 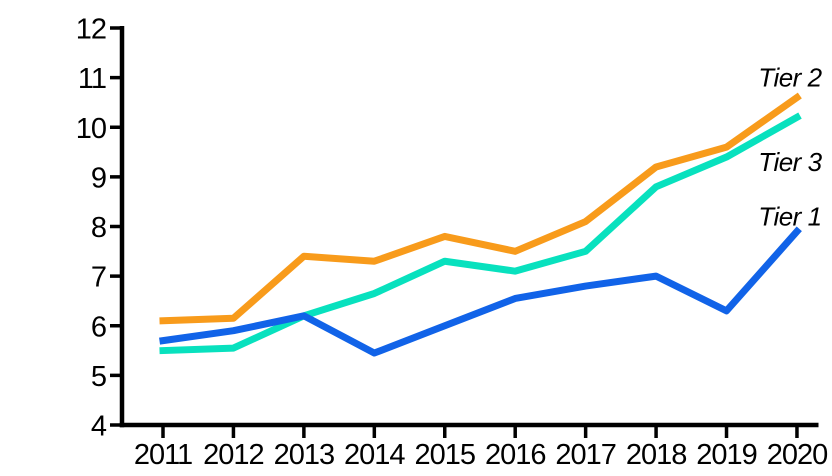 I want to click on y-axis-ticks: 4 5 6 7 8 9 10 11 12, so click(x=99, y=228).